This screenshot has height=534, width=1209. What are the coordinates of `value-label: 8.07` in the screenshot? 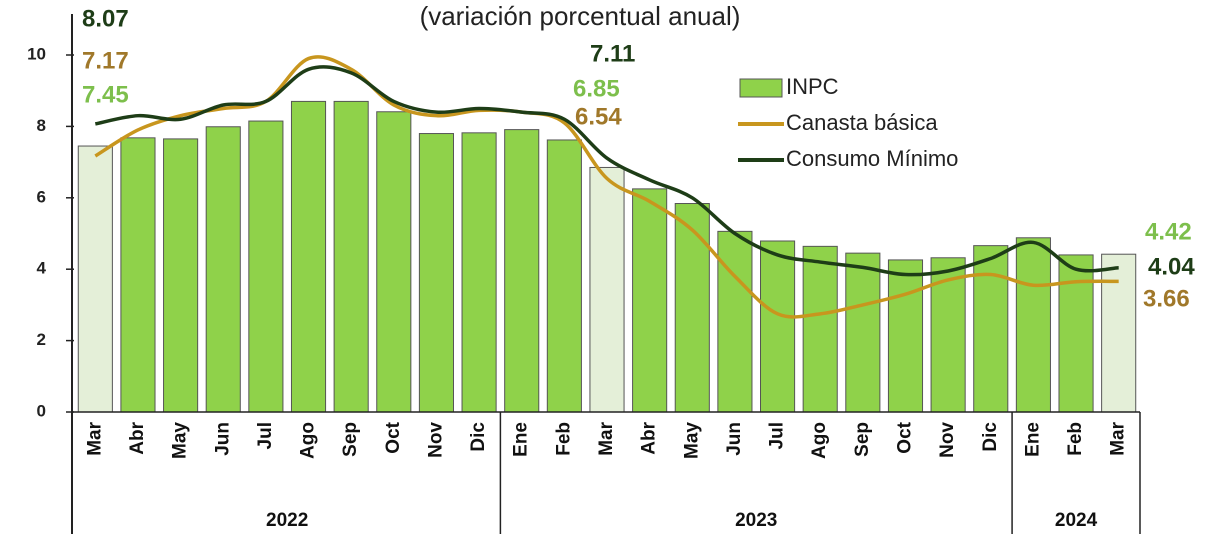 It's located at (105, 18).